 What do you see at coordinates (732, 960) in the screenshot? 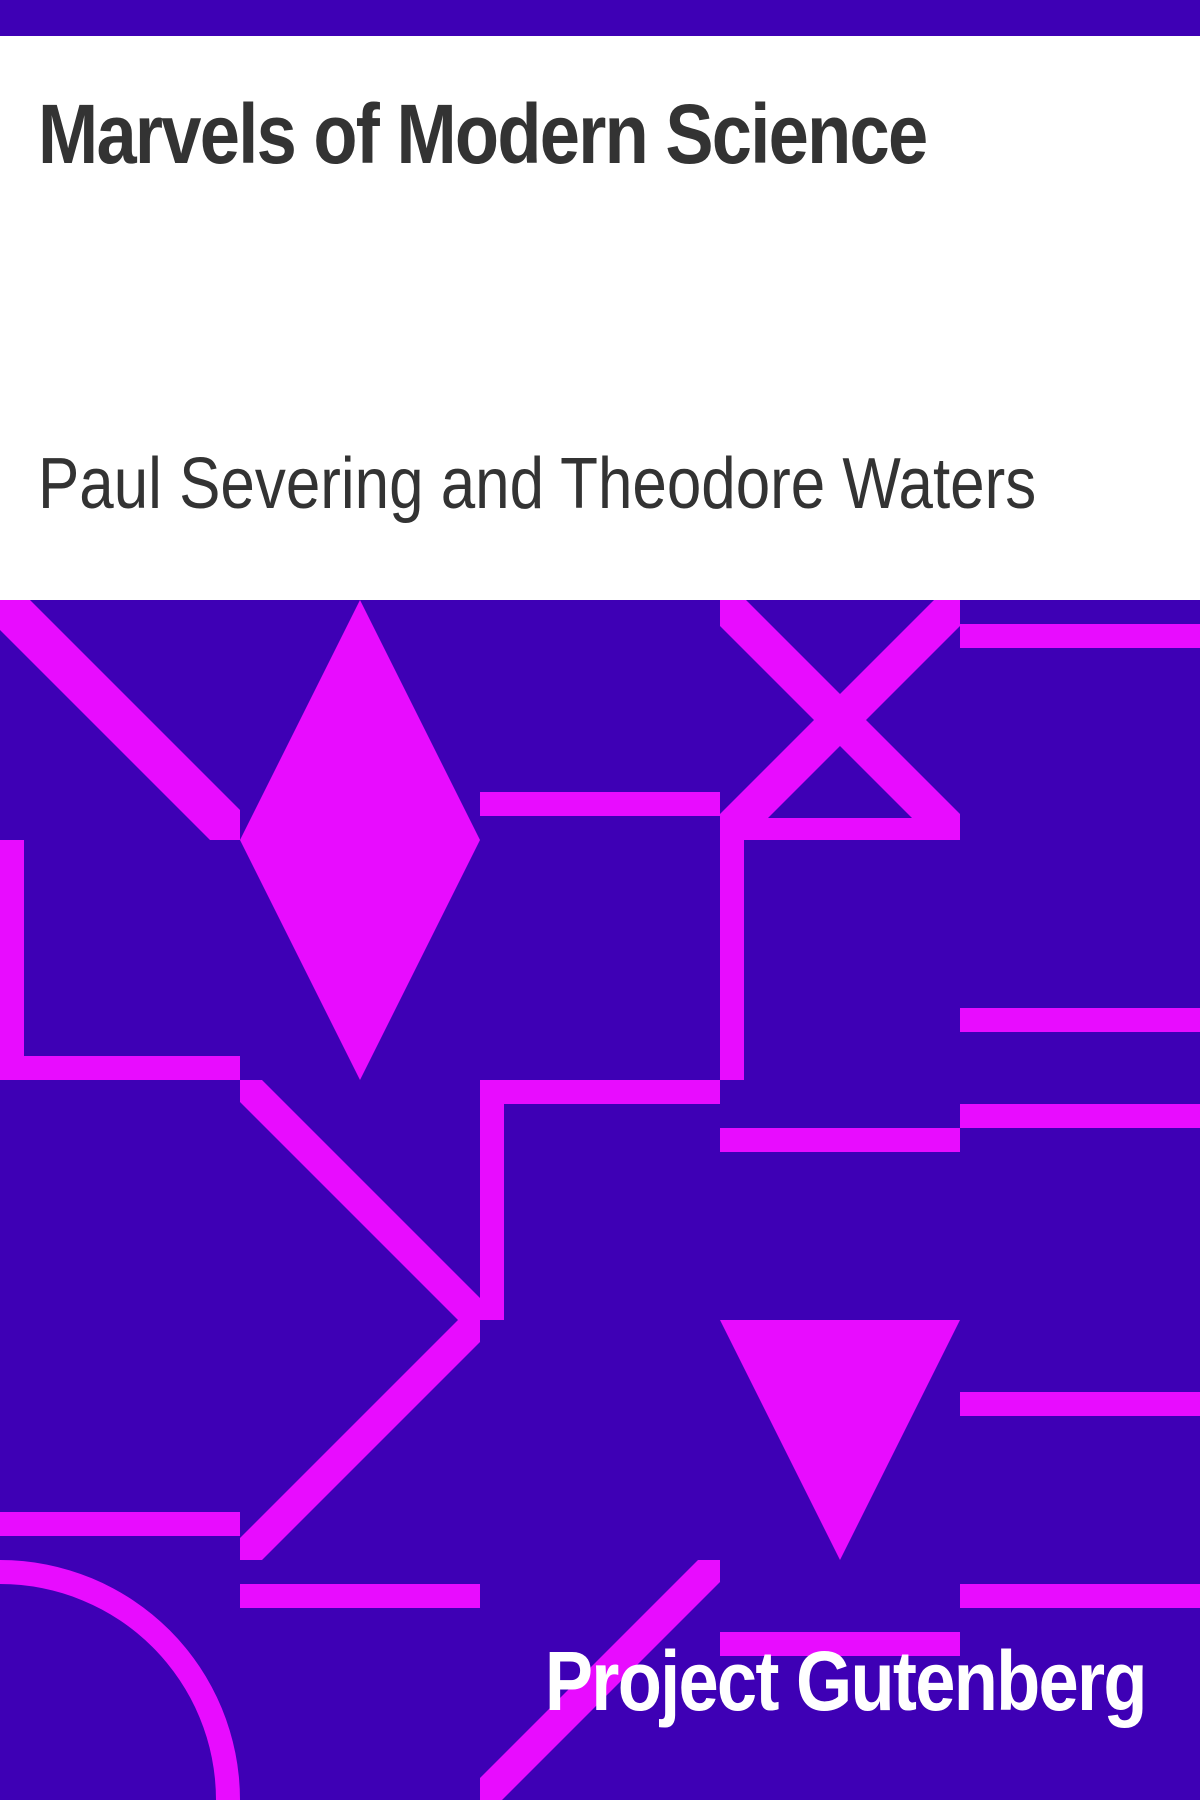
I see `right-column-vertical-bar` at bounding box center [732, 960].